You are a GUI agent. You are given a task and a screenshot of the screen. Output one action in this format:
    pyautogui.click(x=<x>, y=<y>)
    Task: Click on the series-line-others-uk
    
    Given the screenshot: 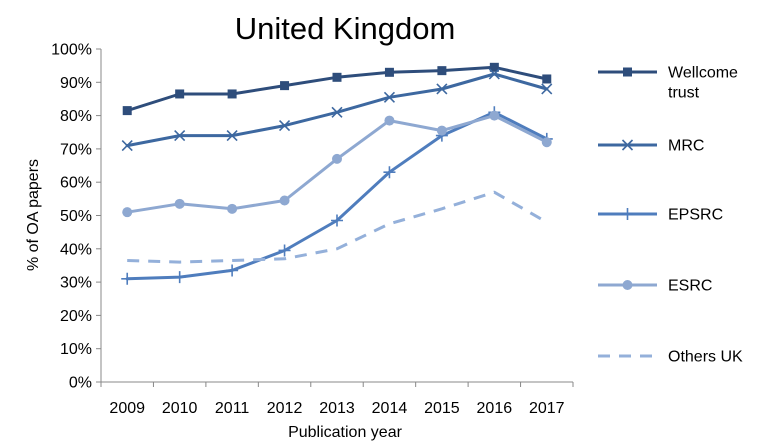 What is the action you would take?
    pyautogui.click(x=337, y=227)
    